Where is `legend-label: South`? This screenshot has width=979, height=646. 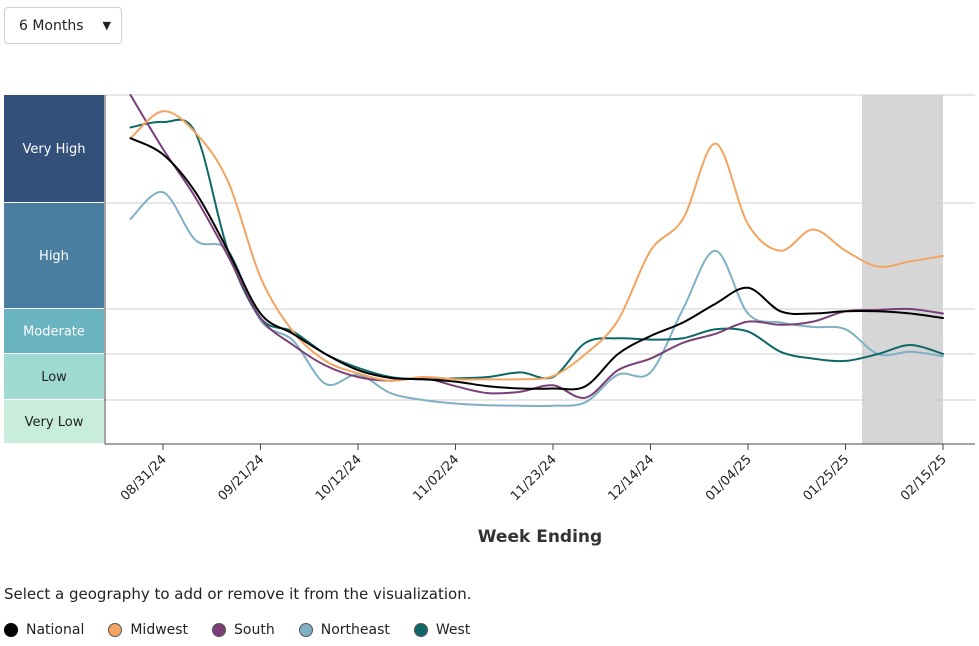 legend-label: South is located at coordinates (254, 630).